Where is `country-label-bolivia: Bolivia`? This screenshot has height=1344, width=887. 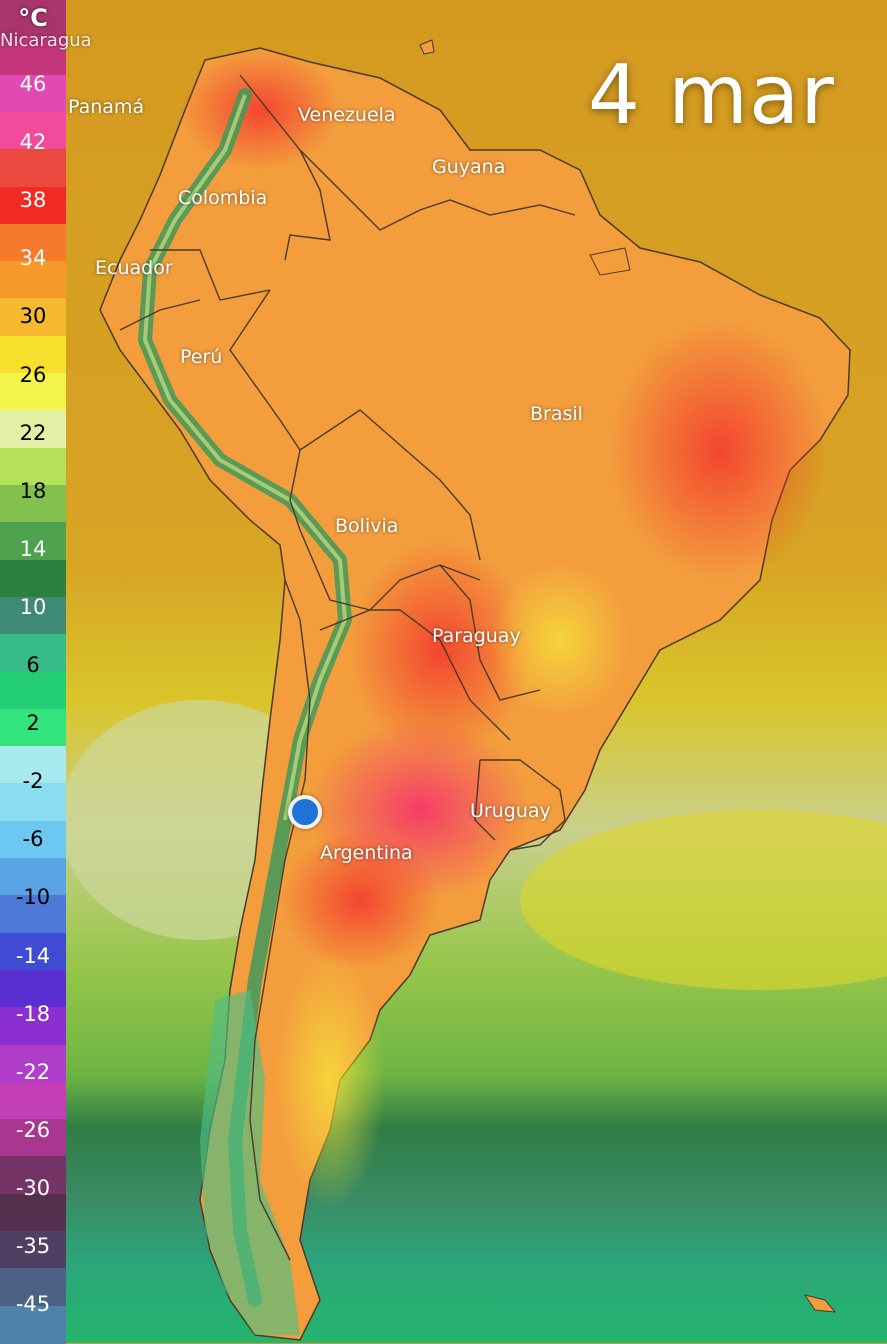 country-label-bolivia: Bolivia is located at coordinates (367, 526).